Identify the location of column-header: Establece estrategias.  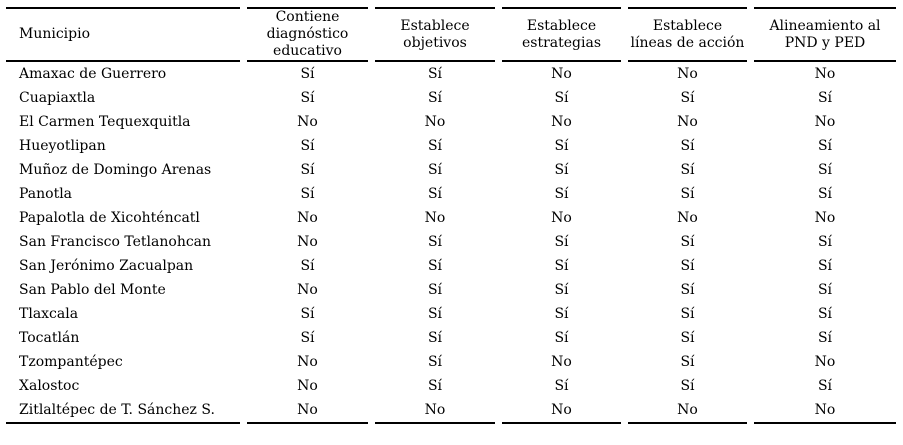
(561, 35).